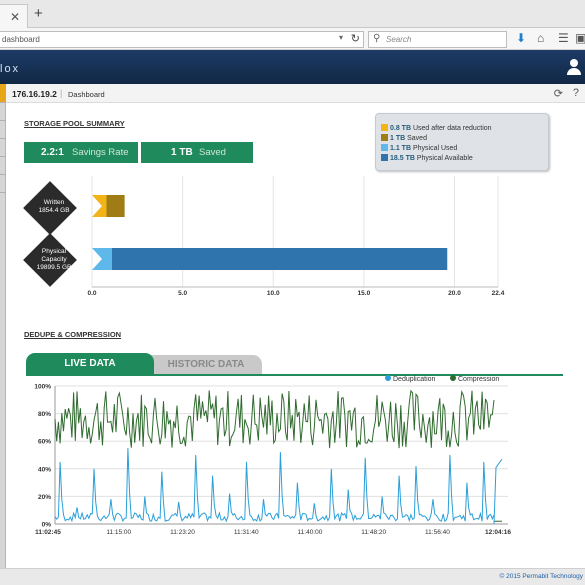  Describe the element at coordinates (453, 378) in the screenshot. I see `legend-dot-comp` at that location.